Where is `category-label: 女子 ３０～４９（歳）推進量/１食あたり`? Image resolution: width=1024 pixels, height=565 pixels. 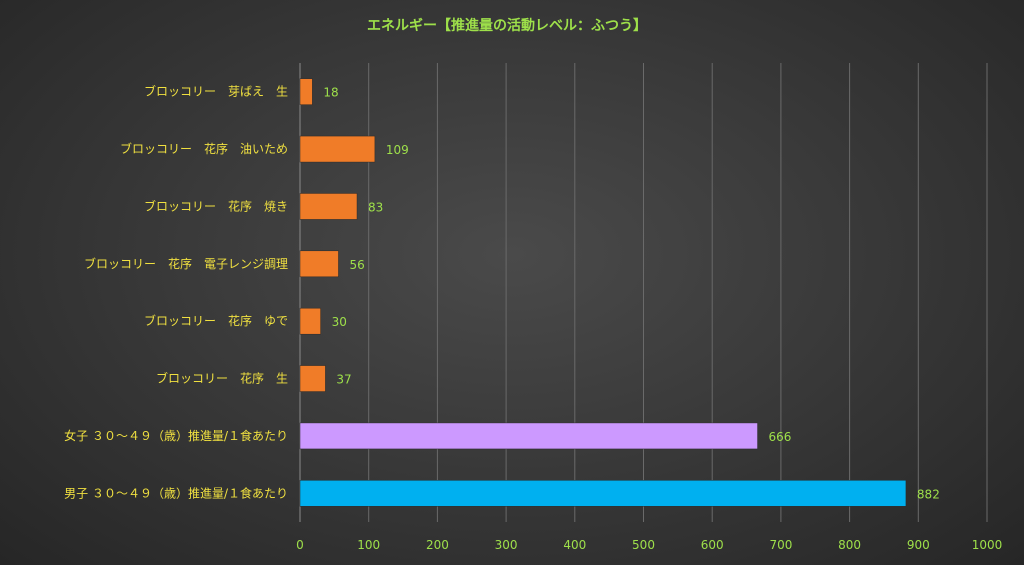
category-label: 女子 ３０～４９（歳）推進量/１食あたり is located at coordinates (176, 435).